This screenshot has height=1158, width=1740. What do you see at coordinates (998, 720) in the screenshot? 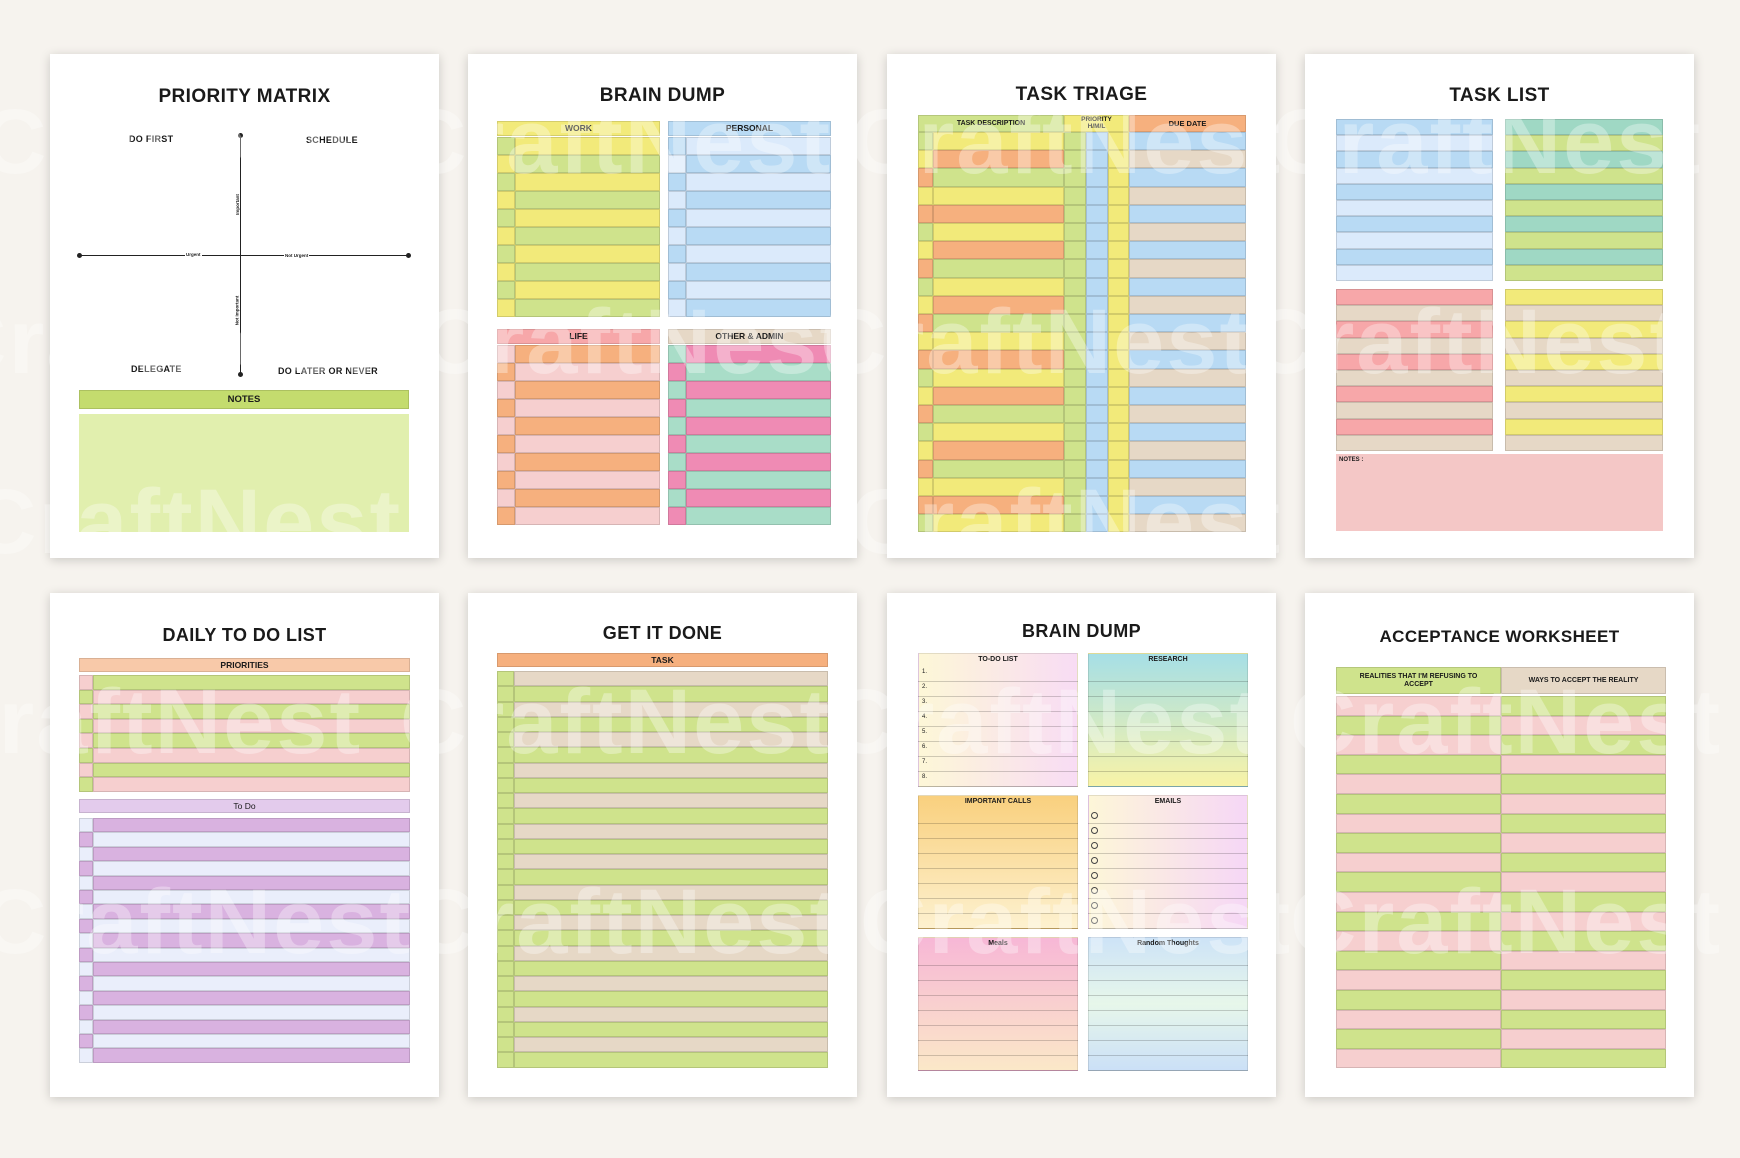
I see `todo-list-box` at bounding box center [998, 720].